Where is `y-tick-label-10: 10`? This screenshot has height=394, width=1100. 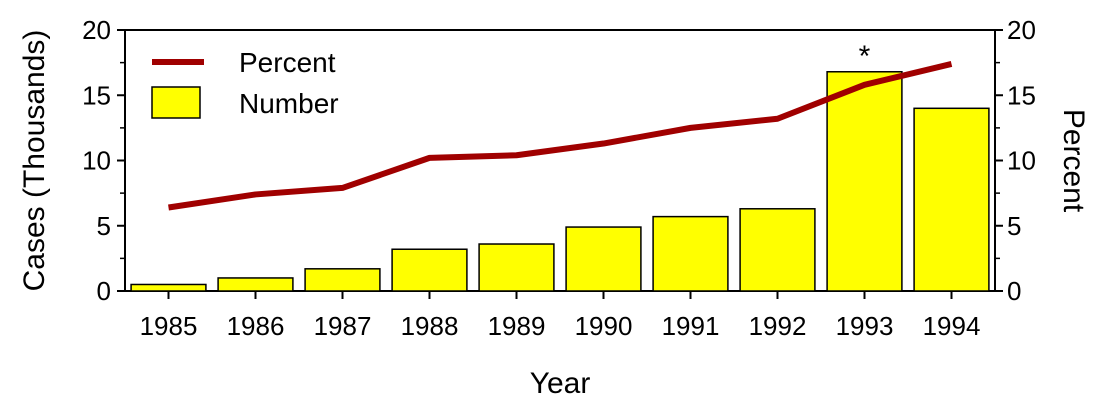 y-tick-label-10: 10 is located at coordinates (96, 161).